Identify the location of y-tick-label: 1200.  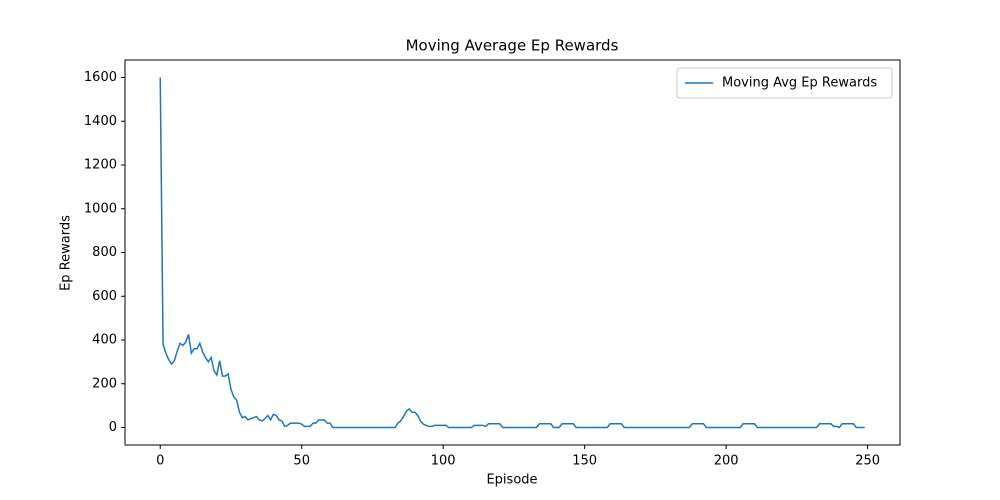
(100, 165).